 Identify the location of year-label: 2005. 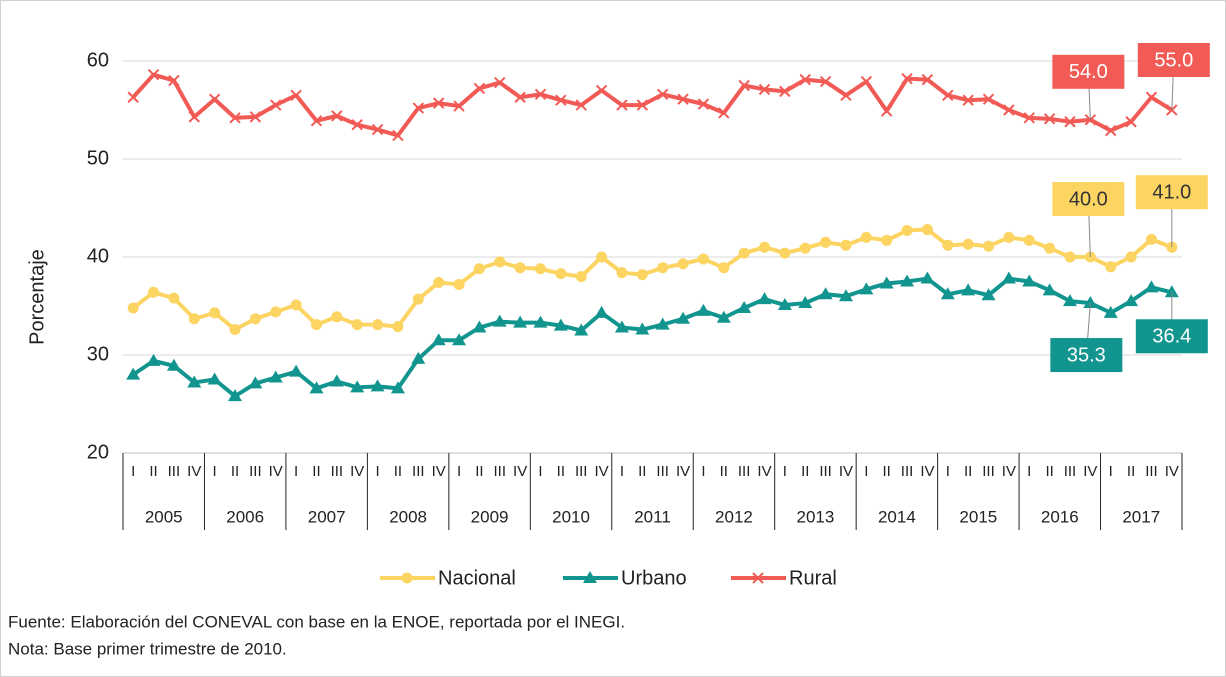
(164, 516).